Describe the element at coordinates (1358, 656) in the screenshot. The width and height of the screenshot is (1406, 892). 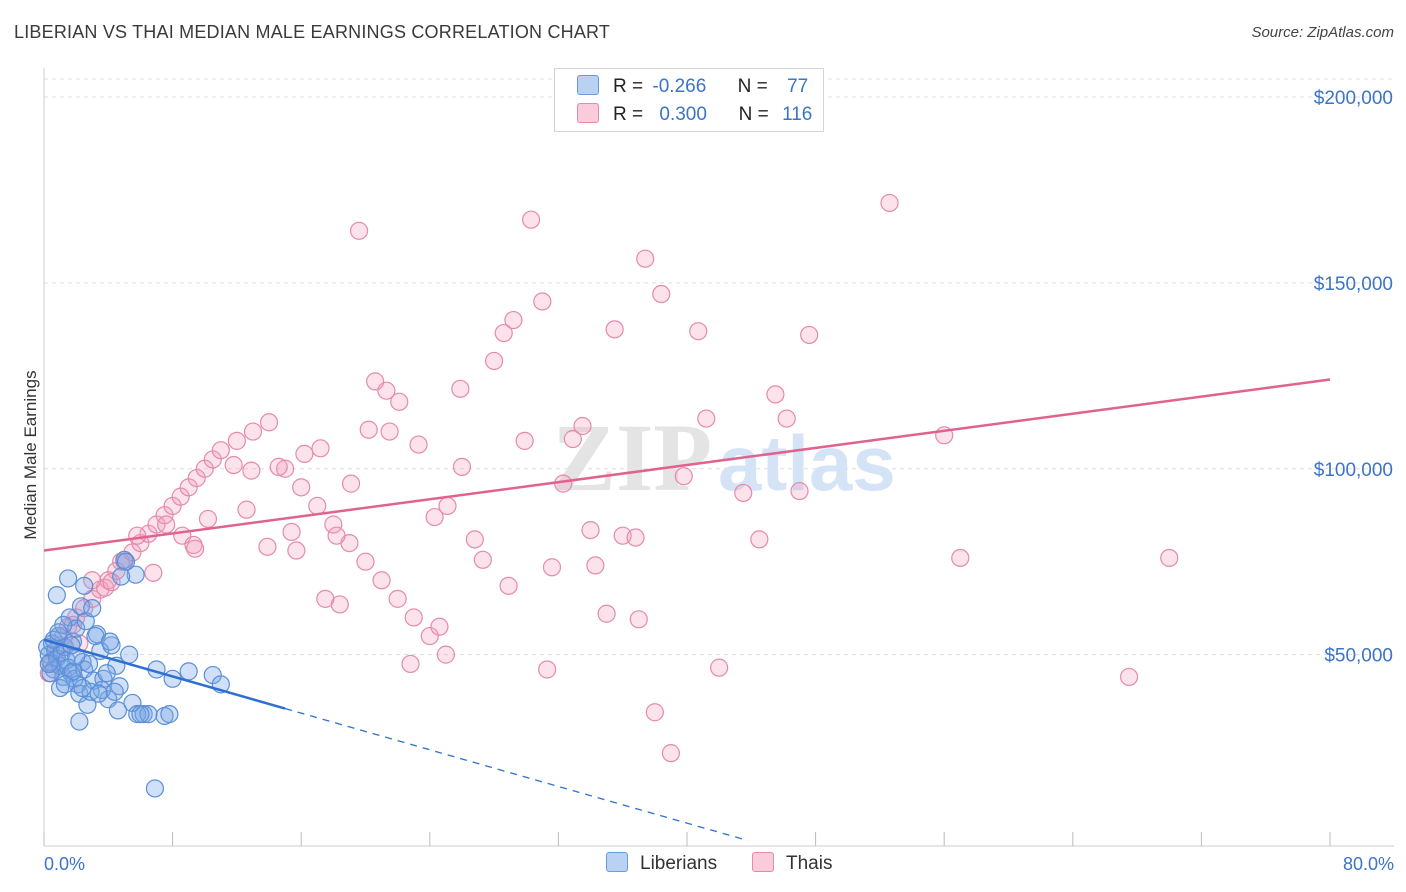
I see `y-tick-label: $50,000` at that location.